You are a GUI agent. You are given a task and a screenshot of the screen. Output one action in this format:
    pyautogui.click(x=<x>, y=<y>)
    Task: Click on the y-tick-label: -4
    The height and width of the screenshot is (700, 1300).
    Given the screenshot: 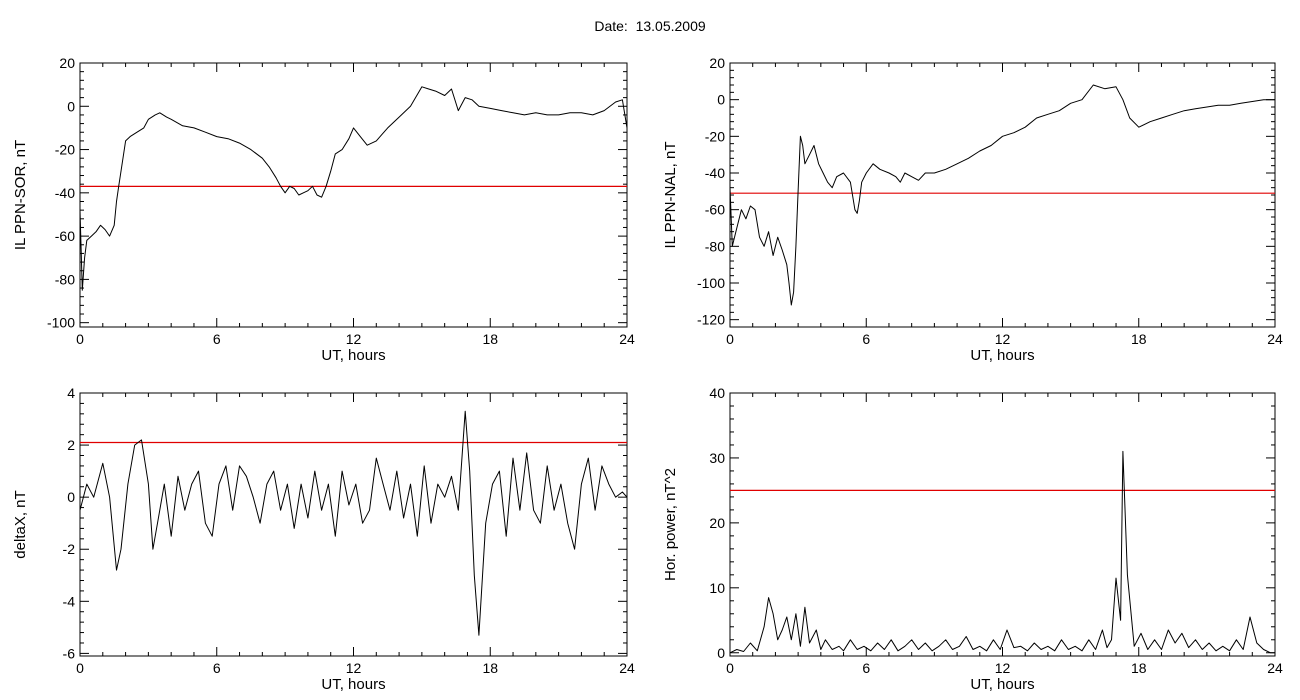 What is the action you would take?
    pyautogui.click(x=69, y=601)
    